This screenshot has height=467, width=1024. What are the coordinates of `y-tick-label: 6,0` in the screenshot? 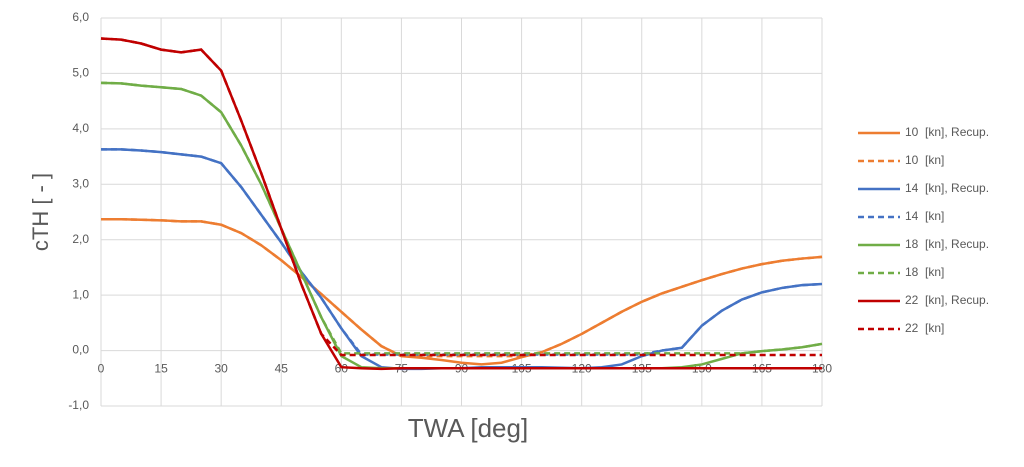 It's located at (80, 17).